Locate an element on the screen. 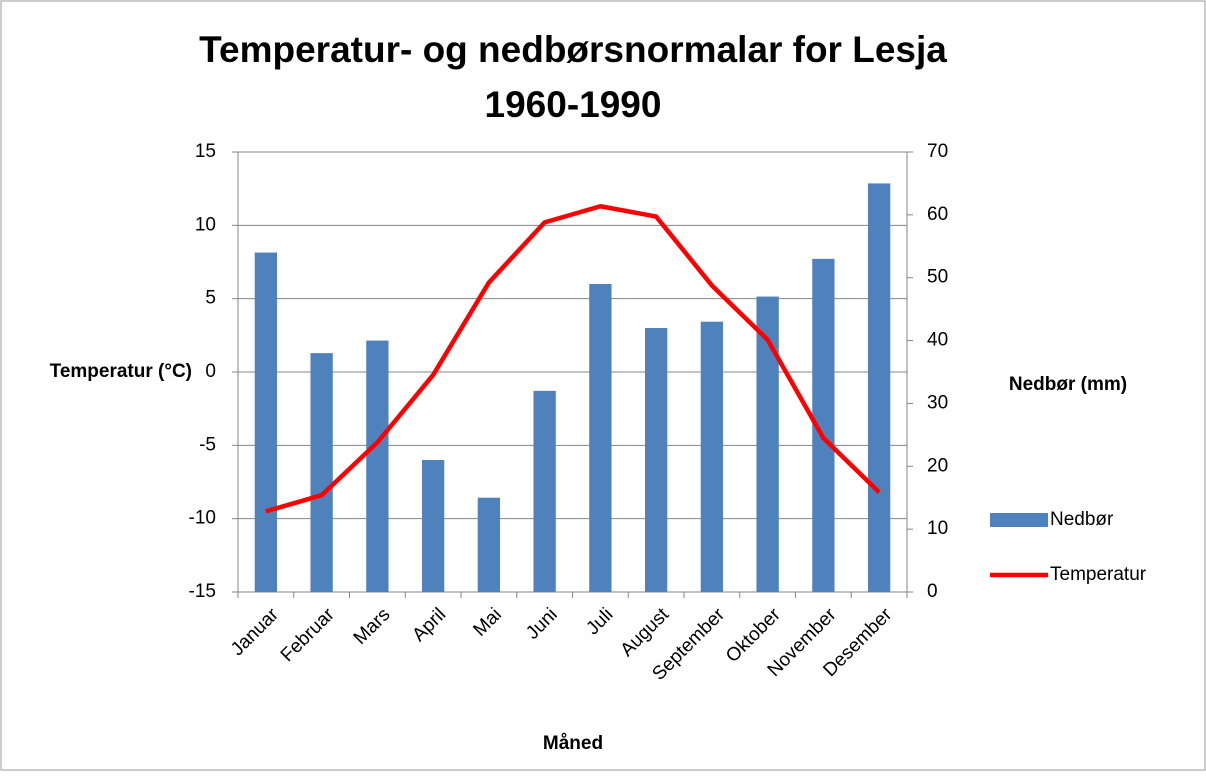  legend-label: Nedbør is located at coordinates (1082, 519).